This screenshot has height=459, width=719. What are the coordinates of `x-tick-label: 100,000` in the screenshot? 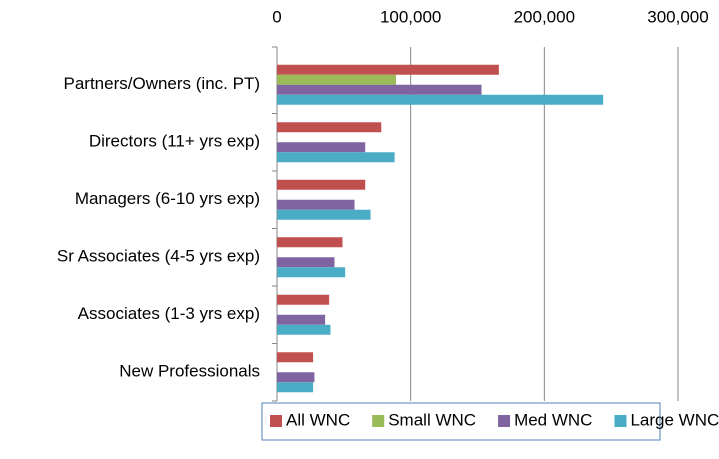 It's located at (410, 16).